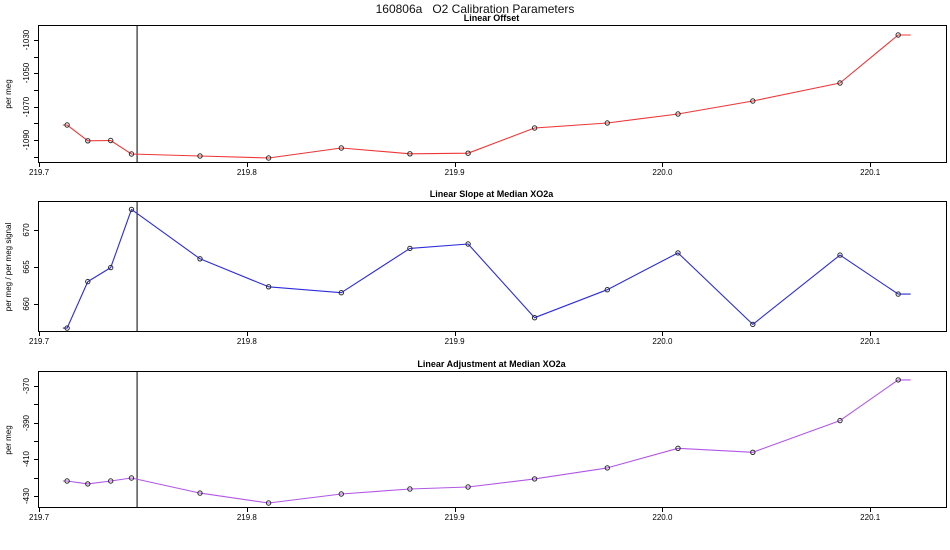 The image size is (950, 550). What do you see at coordinates (26, 304) in the screenshot?
I see `y-tick-label: 660` at bounding box center [26, 304].